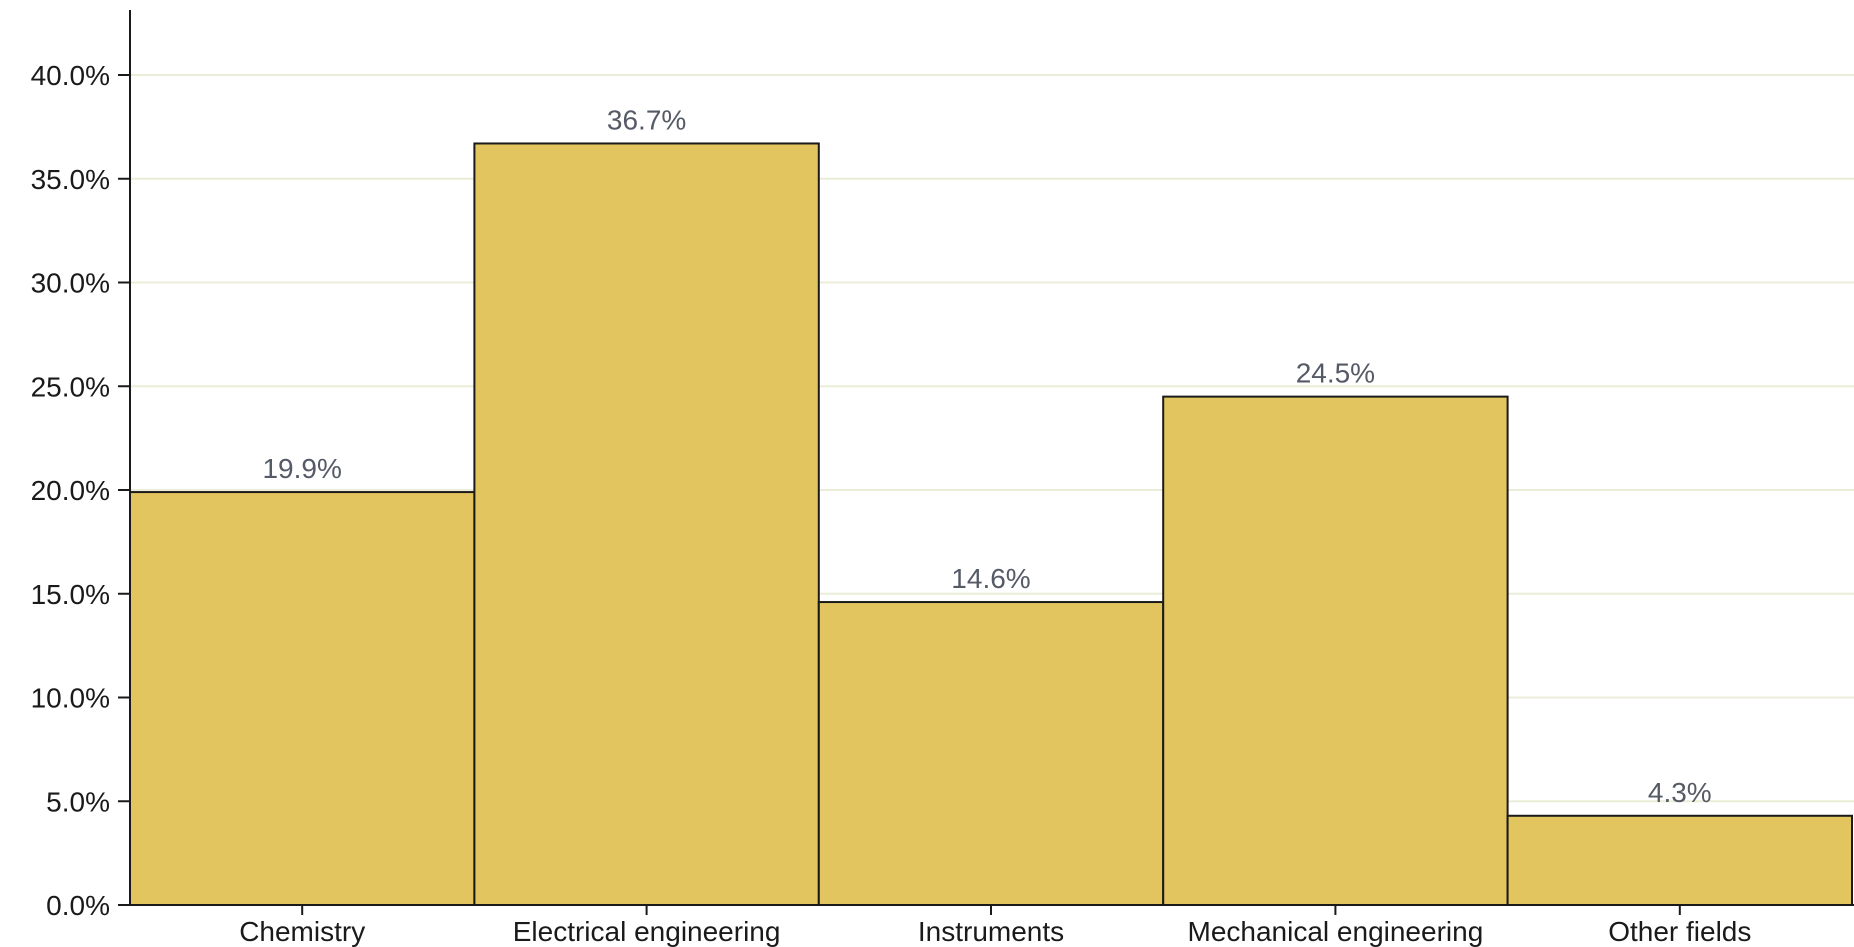  Describe the element at coordinates (78, 801) in the screenshot. I see `y-tick-label: 5.0%` at that location.